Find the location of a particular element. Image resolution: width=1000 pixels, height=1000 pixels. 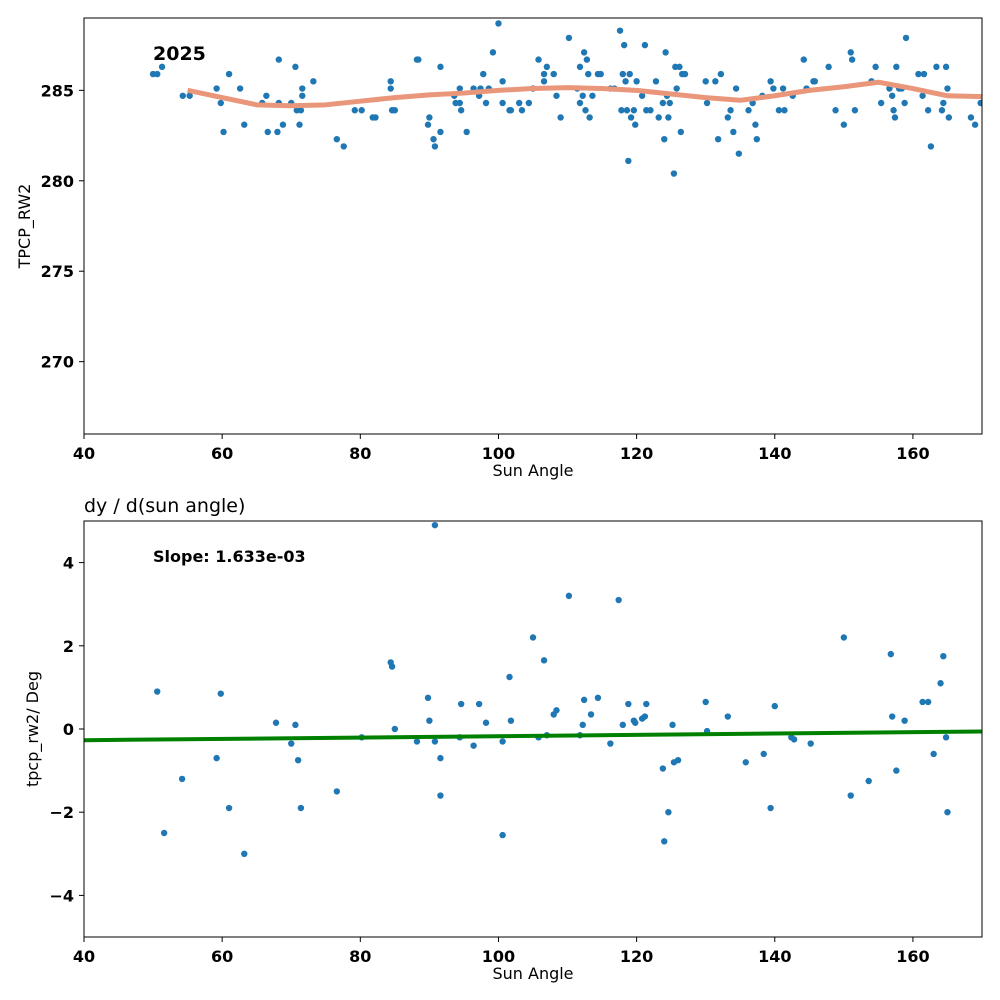

x-tick-label: 60 is located at coordinates (222, 956).